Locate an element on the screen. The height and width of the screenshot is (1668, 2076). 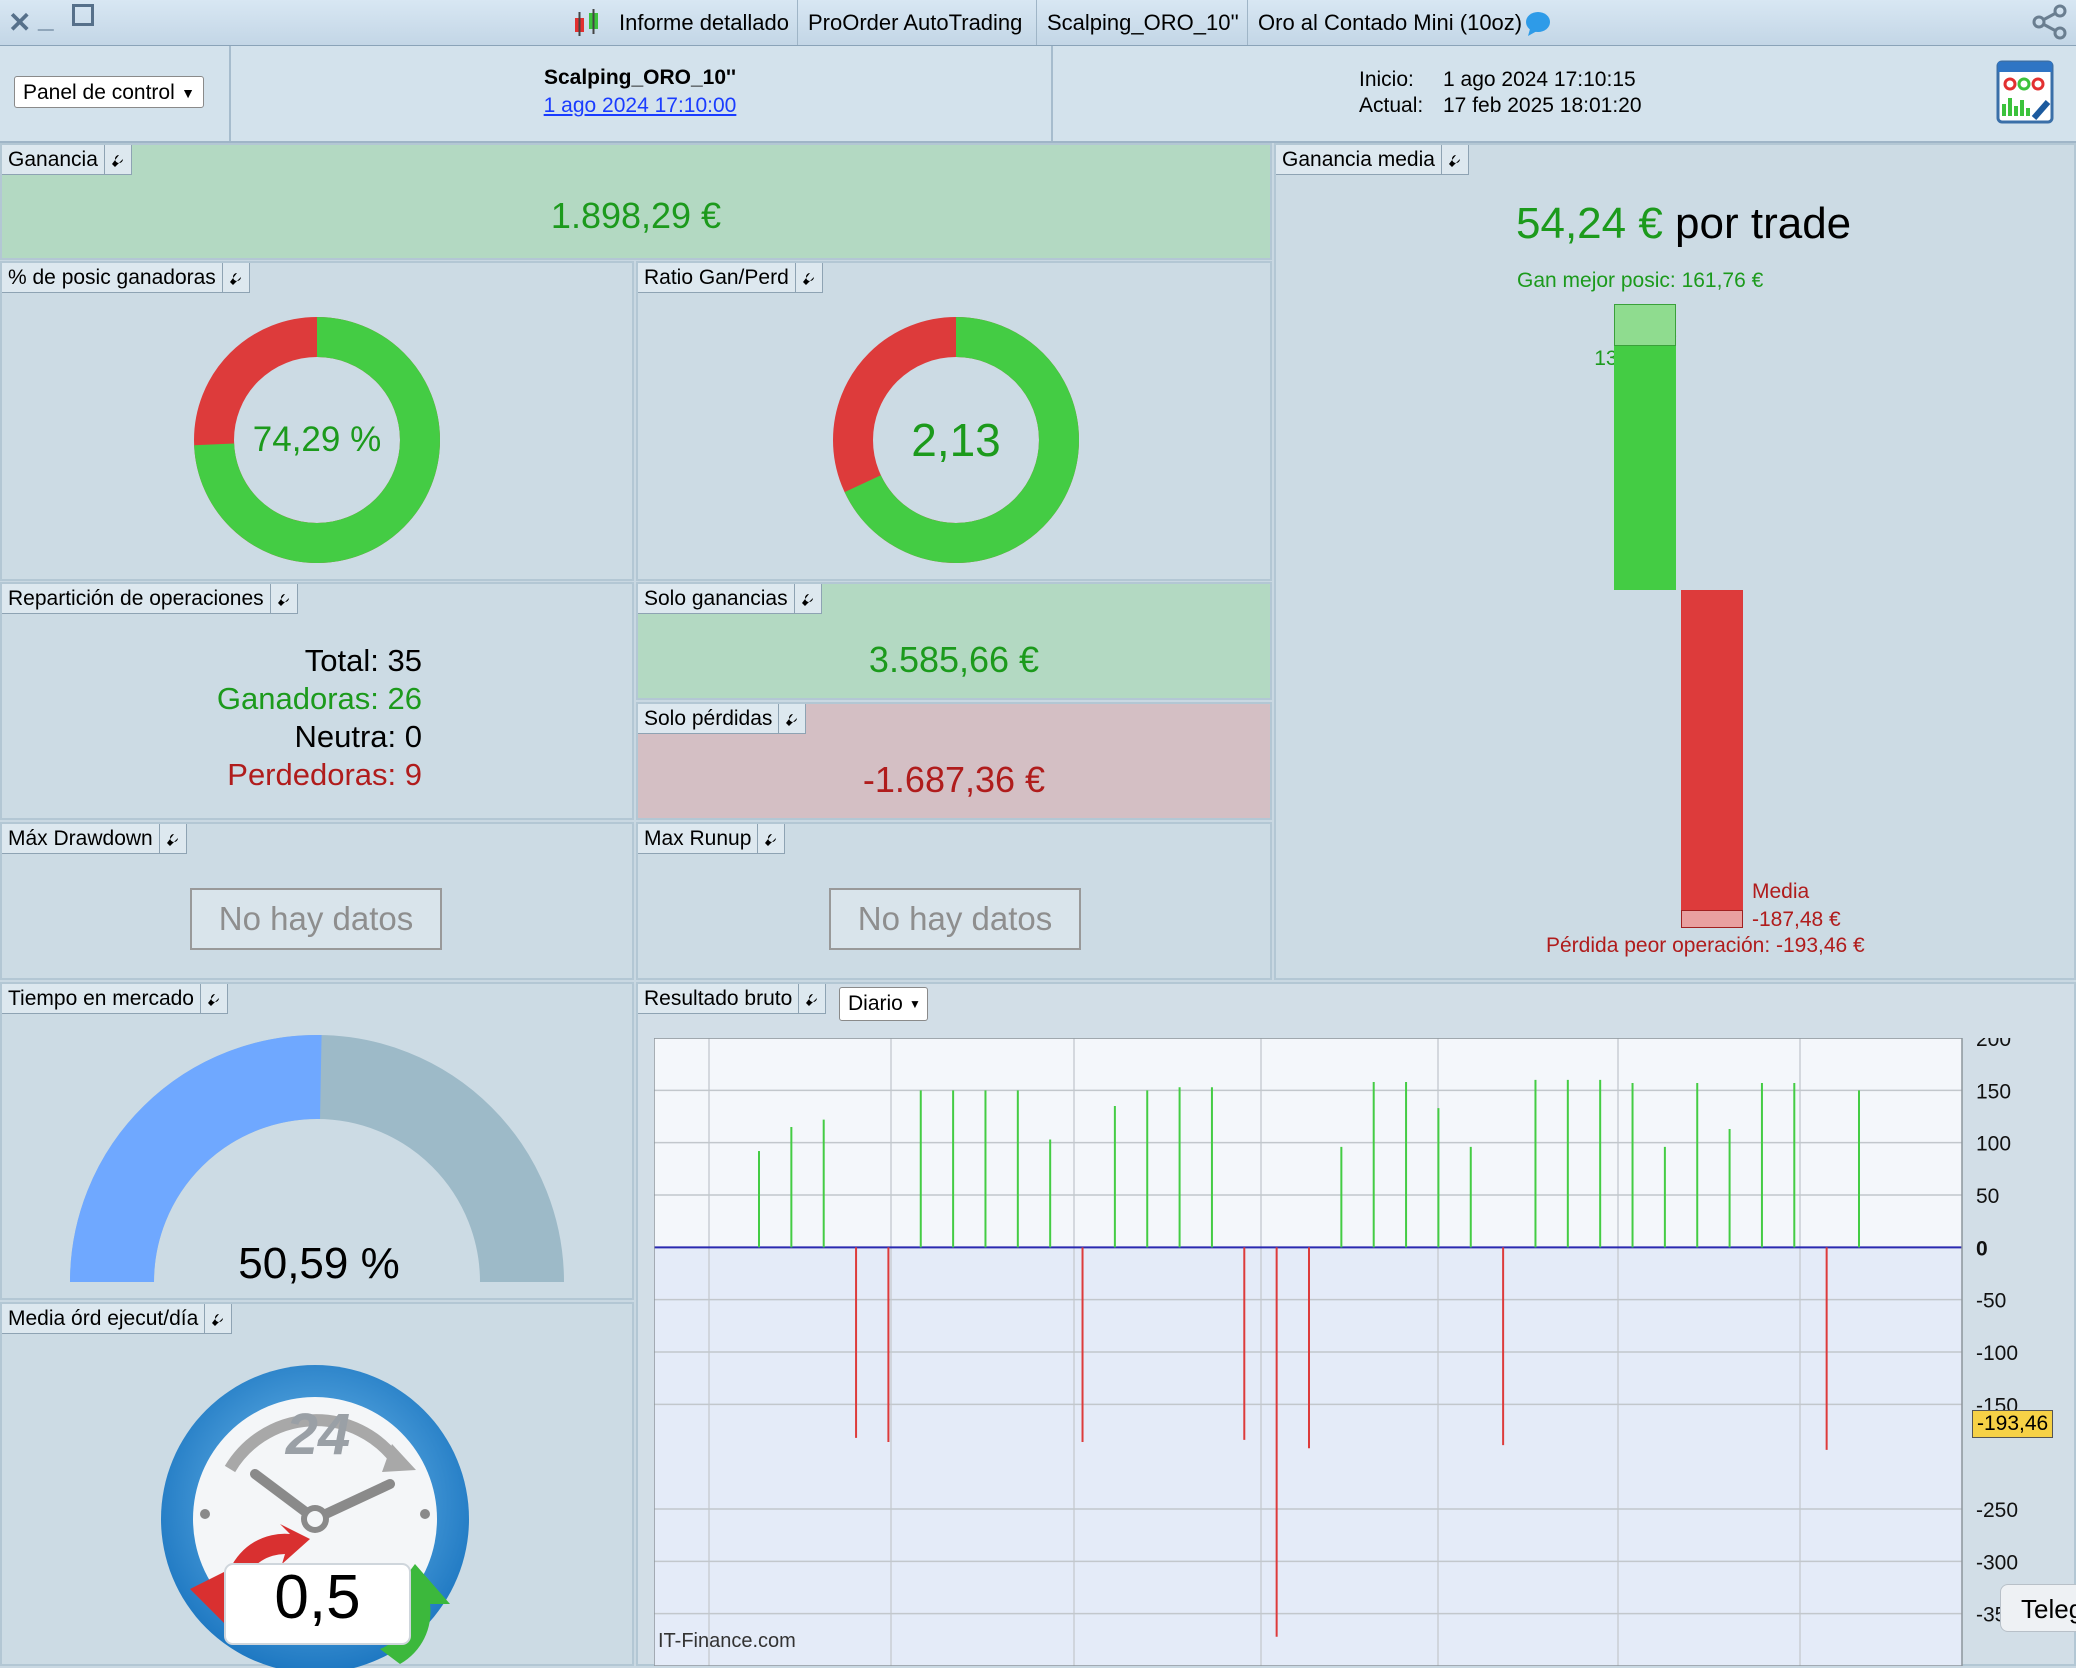
chevron-down-icon: ▼ is located at coordinates (188, 93).